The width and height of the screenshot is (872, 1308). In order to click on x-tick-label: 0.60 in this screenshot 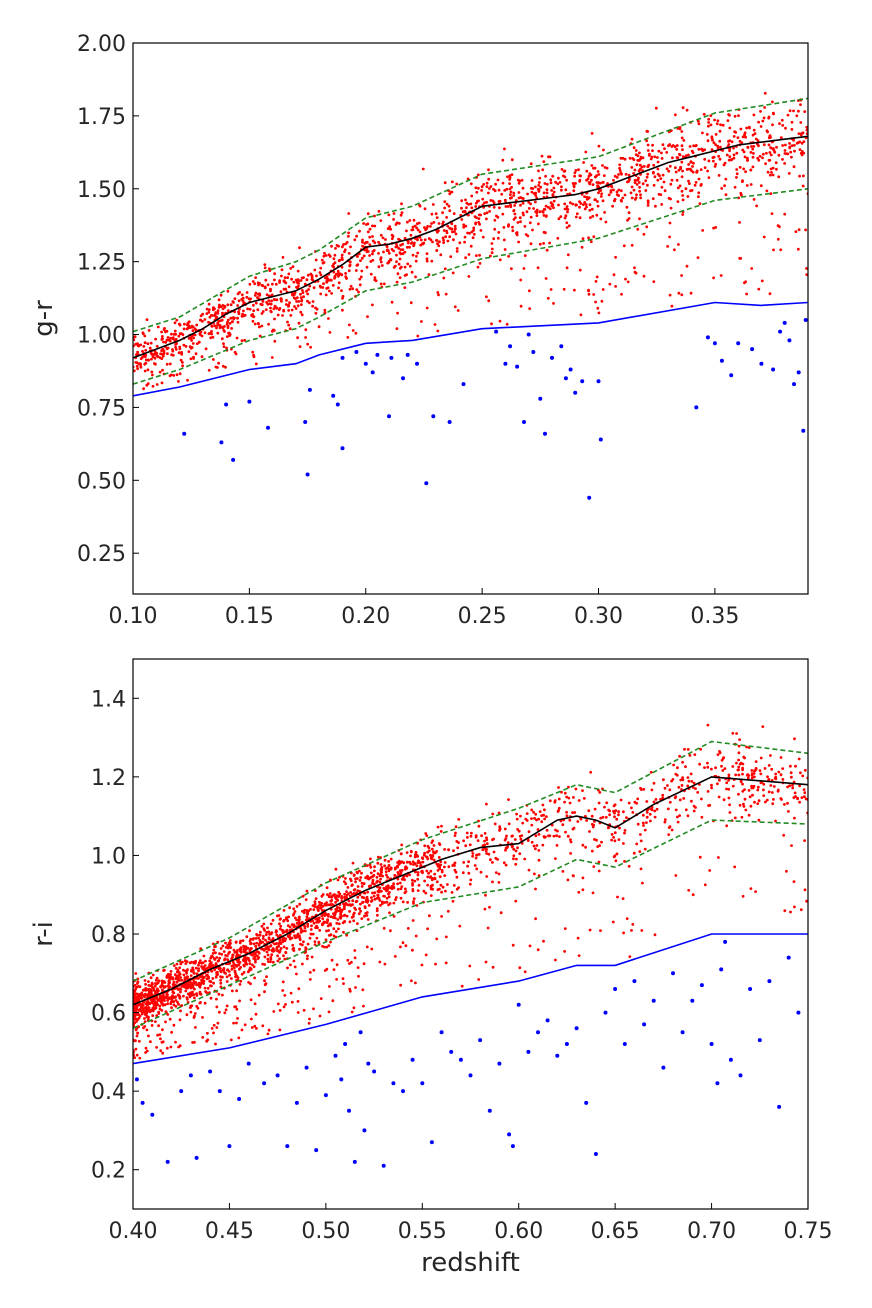, I will do `click(518, 1231)`.